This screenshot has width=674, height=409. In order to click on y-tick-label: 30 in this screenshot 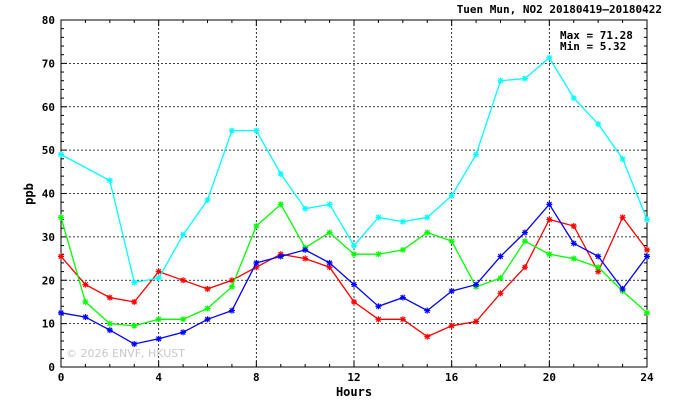, I will do `click(48, 237)`.